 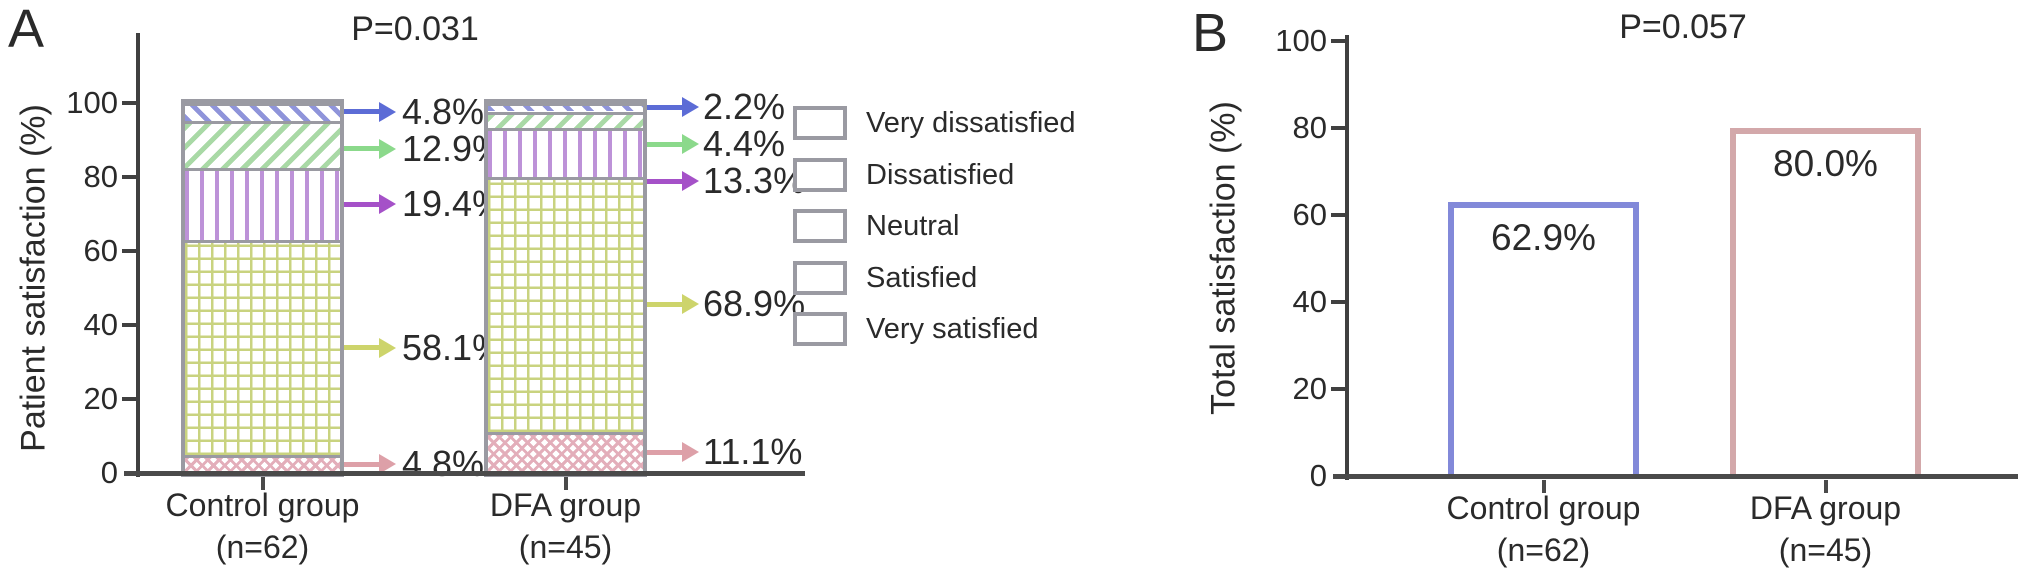 What do you see at coordinates (1825, 163) in the screenshot?
I see `panel-b-bar-value-label: 80.0%` at bounding box center [1825, 163].